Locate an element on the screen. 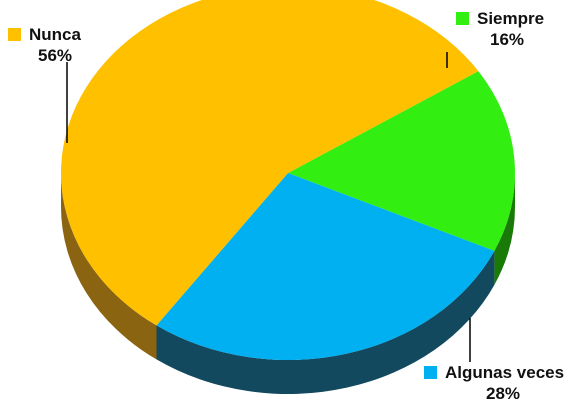  nunca-name: Nunca is located at coordinates (55, 34).